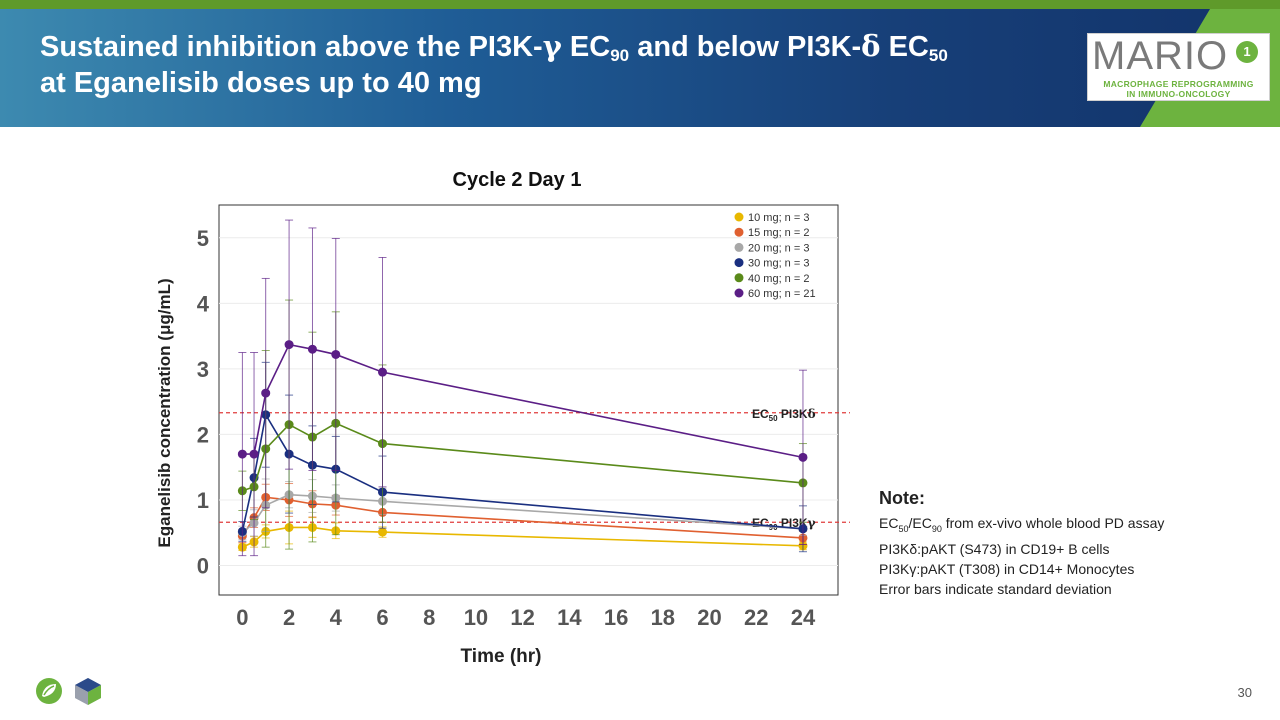 Image resolution: width=1280 pixels, height=720 pixels. Describe the element at coordinates (1007, 568) in the screenshot. I see `note-line-3: PI3Kγ:pAKT (T308) in CD14+ Monocytes` at that location.